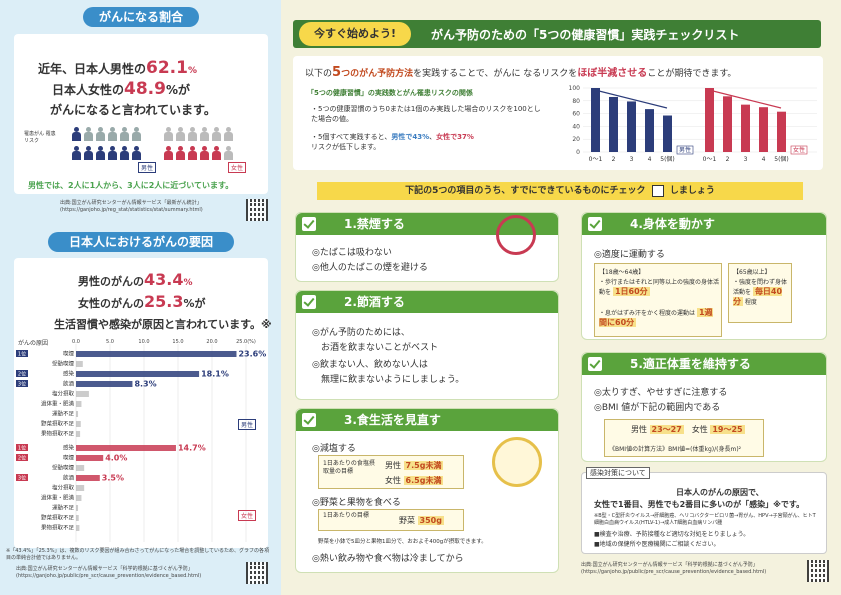 The image size is (841, 595). Describe the element at coordinates (659, 287) in the screenshot. I see `adult-walk: ・歩行またはそれと同等以上の強度の身体活動を 1日60分` at that location.